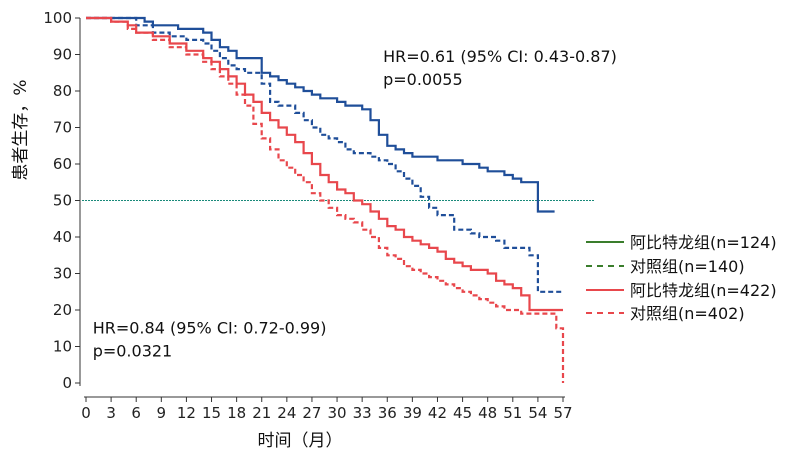  Describe the element at coordinates (133, 351) in the screenshot. I see `hr-annotation-2-line-2: p=0.0321` at that location.